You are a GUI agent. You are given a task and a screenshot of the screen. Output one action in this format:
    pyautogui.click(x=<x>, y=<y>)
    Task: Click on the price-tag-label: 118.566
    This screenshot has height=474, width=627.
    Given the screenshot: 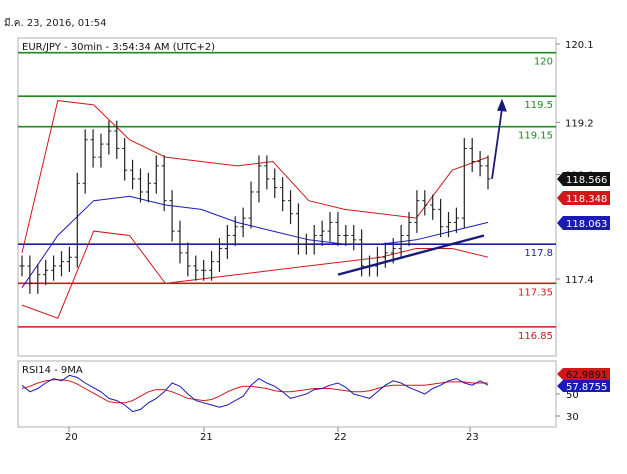 What is the action you would take?
    pyautogui.click(x=586, y=180)
    